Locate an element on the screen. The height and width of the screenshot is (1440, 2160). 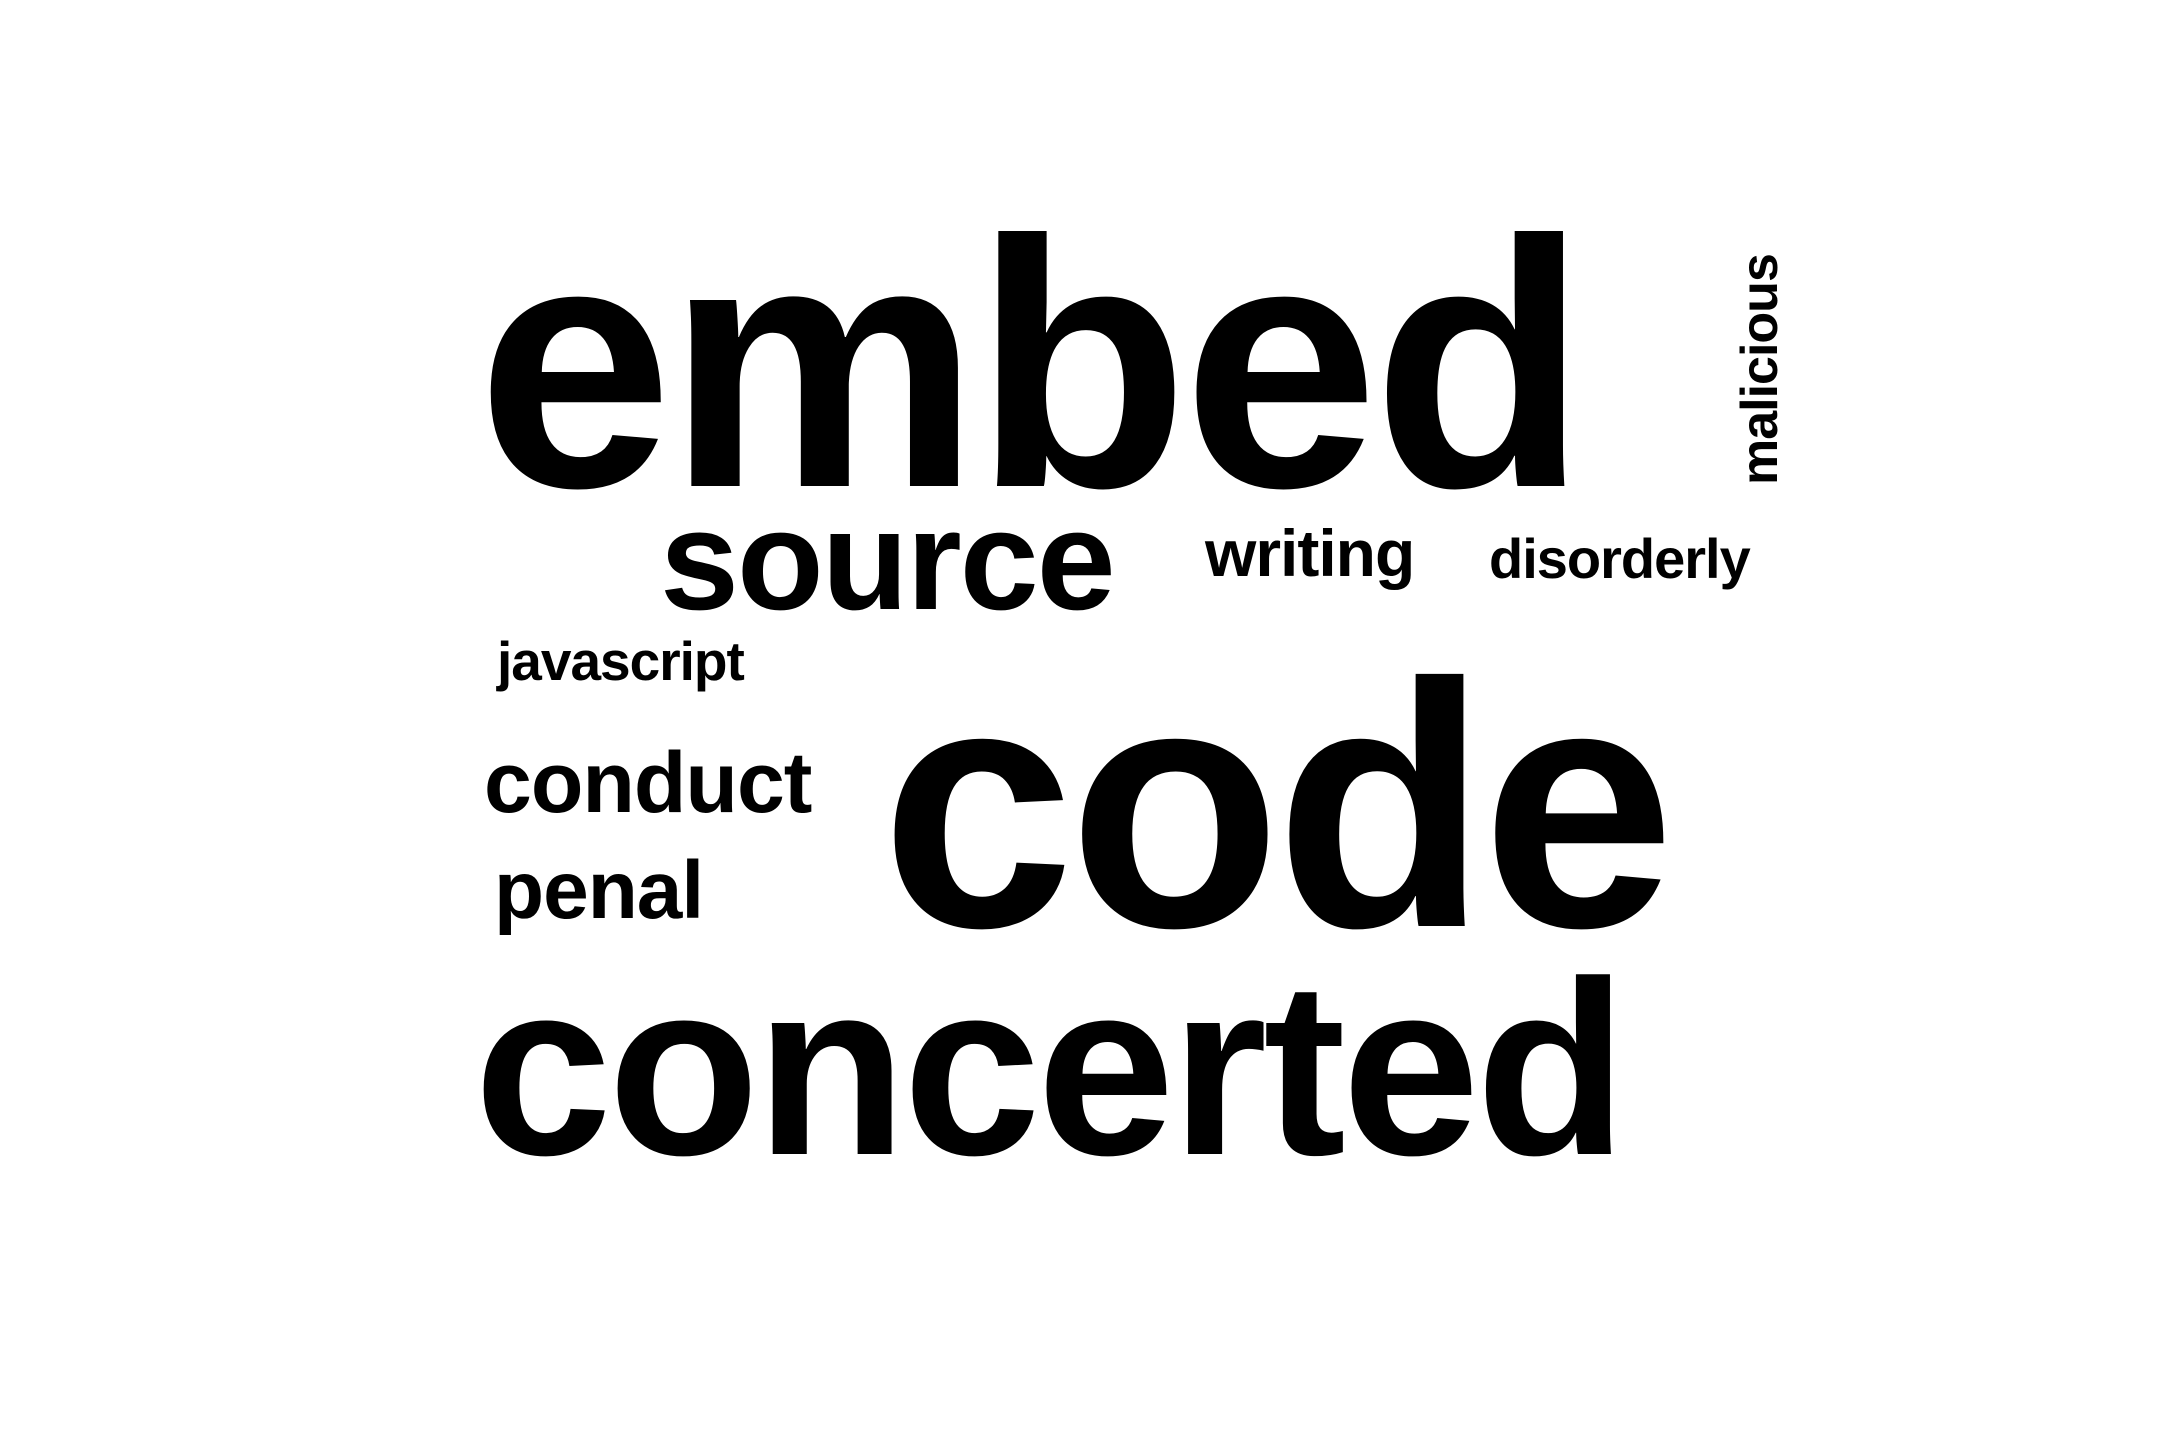
word-malicious: malicious is located at coordinates (1760, 369).